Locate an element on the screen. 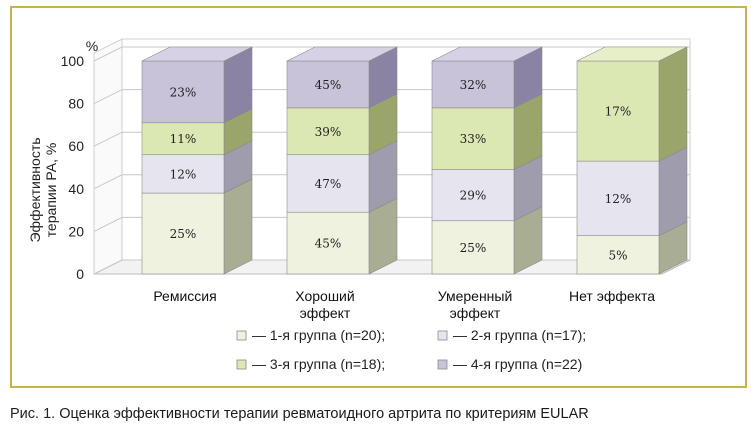 The image size is (755, 438). y-tick-label: 0 is located at coordinates (80, 274).